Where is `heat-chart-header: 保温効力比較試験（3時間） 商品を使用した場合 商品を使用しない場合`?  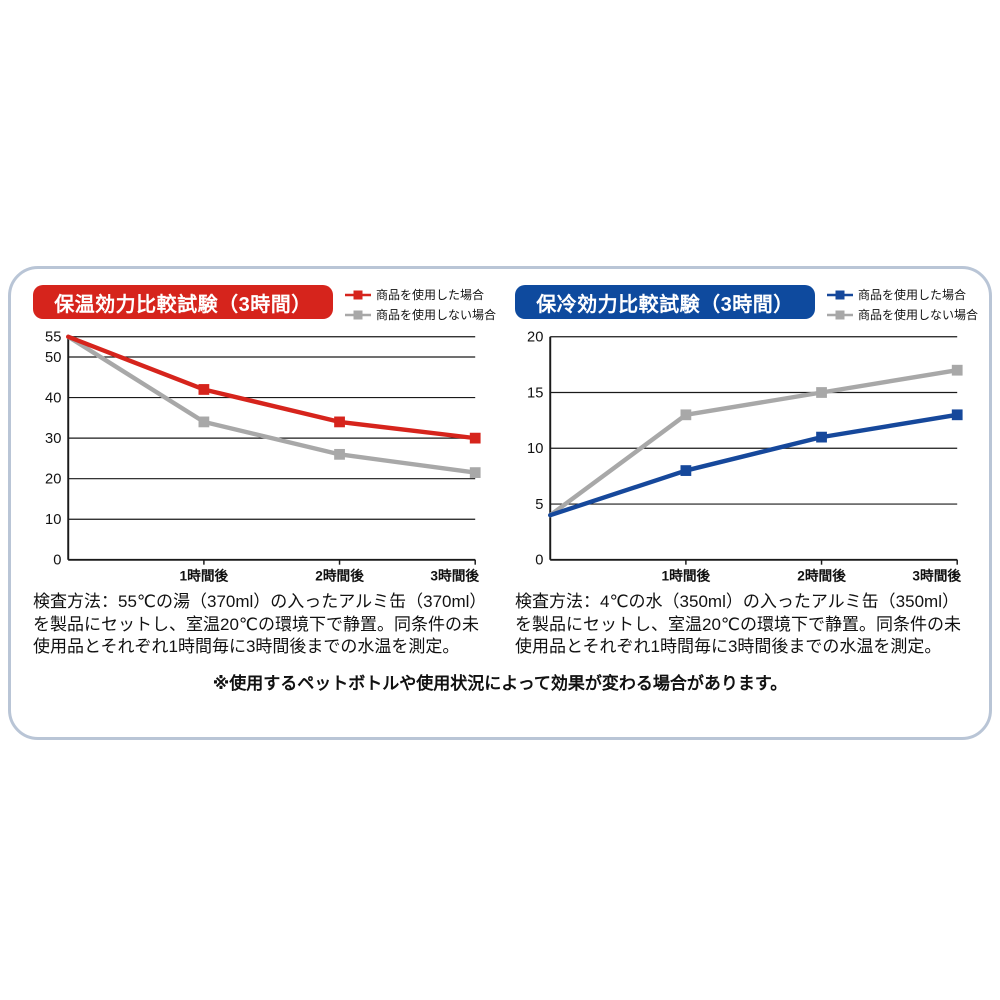 heat-chart-header: 保温効力比較試験（3時間） 商品を使用した場合 商品を使用しない場合 is located at coordinates (264, 304).